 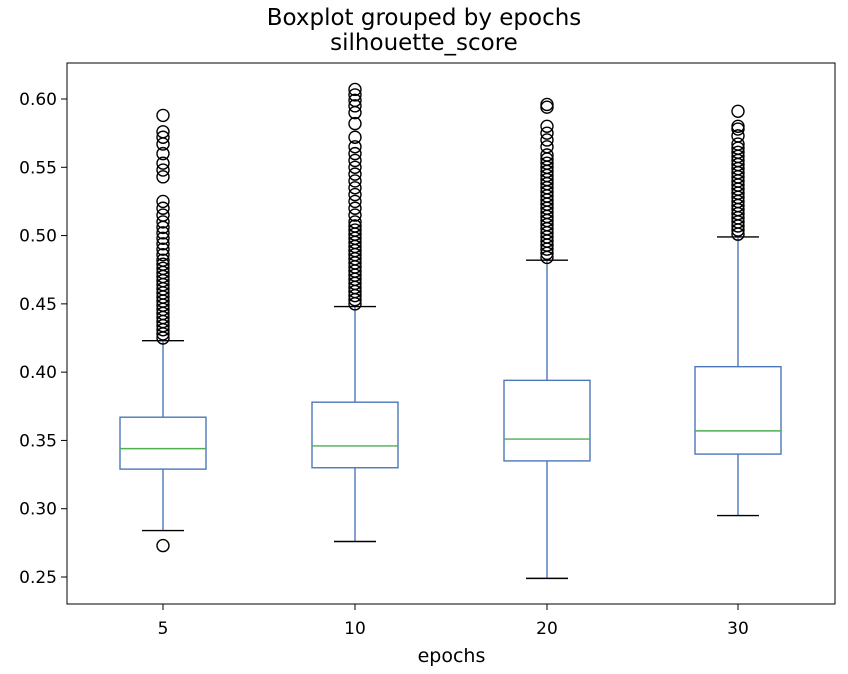 What do you see at coordinates (38, 578) in the screenshot?
I see `y-tick-label: 0.25` at bounding box center [38, 578].